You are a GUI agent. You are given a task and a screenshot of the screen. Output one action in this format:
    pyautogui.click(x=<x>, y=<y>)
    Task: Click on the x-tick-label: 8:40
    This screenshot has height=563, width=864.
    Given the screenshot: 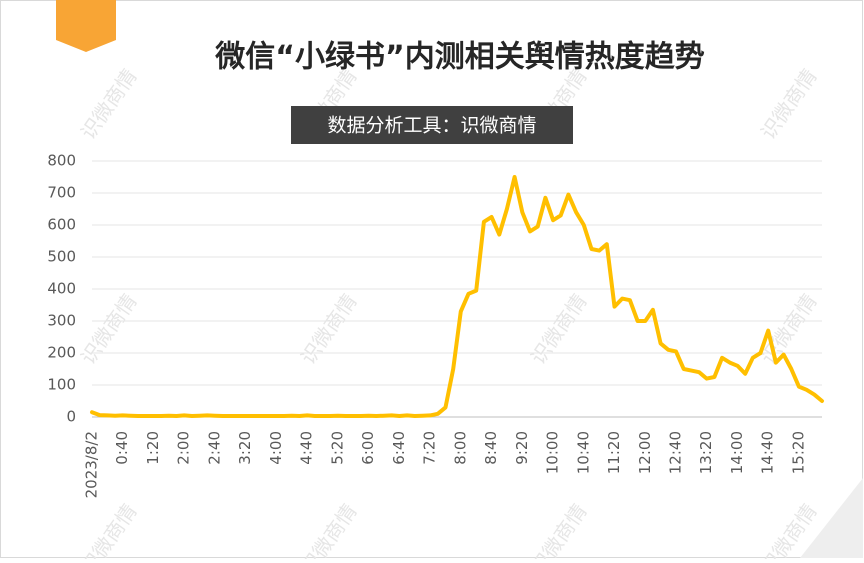 What is the action you would take?
    pyautogui.click(x=491, y=448)
    